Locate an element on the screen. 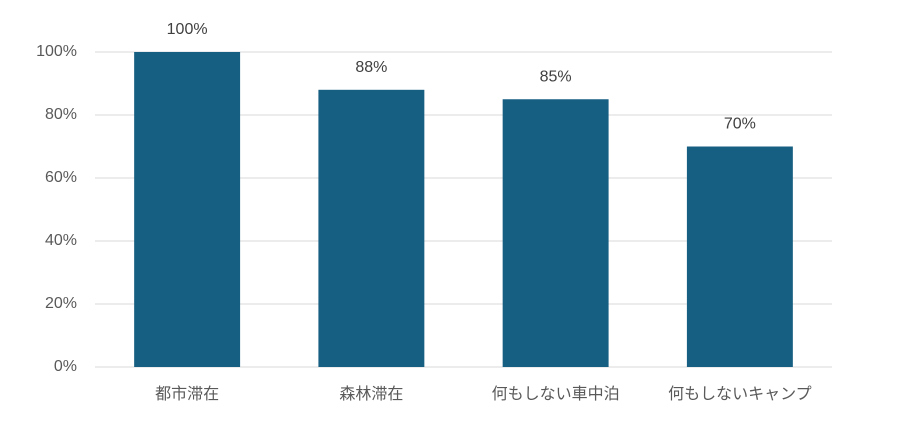 This screenshot has height=432, width=910. y-tick-label: 100% is located at coordinates (56, 51).